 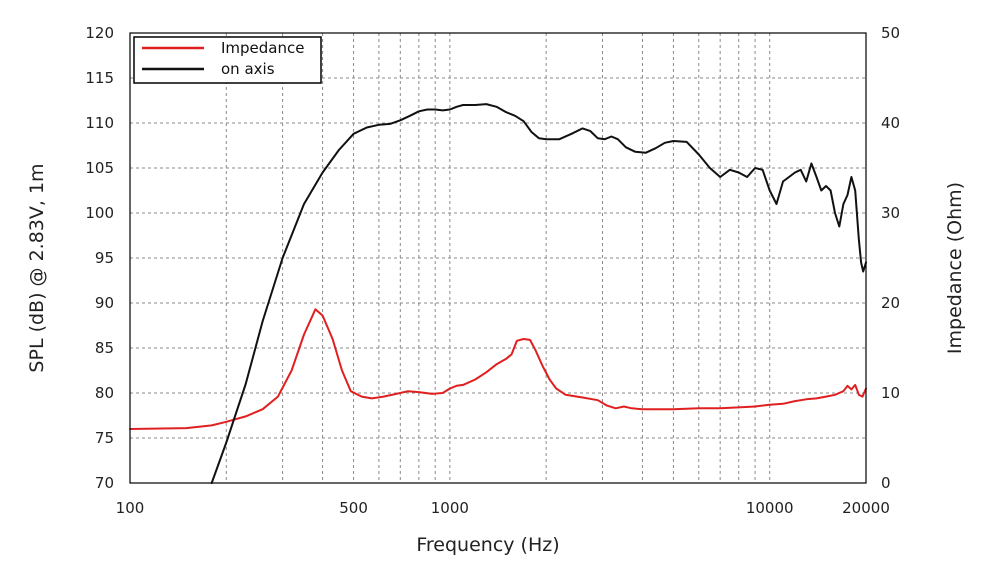 I want to click on y-left-axis-ticks: 70 75 80 85 90 95 100 105 110 115 120, so click(x=99, y=258).